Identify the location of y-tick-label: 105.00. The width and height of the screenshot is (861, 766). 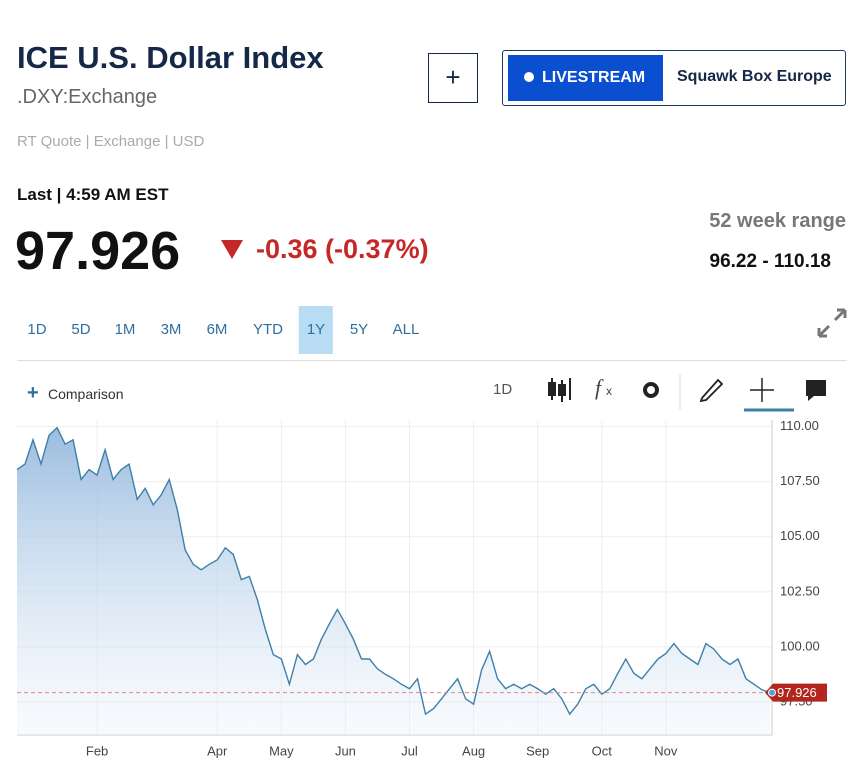
(800, 535).